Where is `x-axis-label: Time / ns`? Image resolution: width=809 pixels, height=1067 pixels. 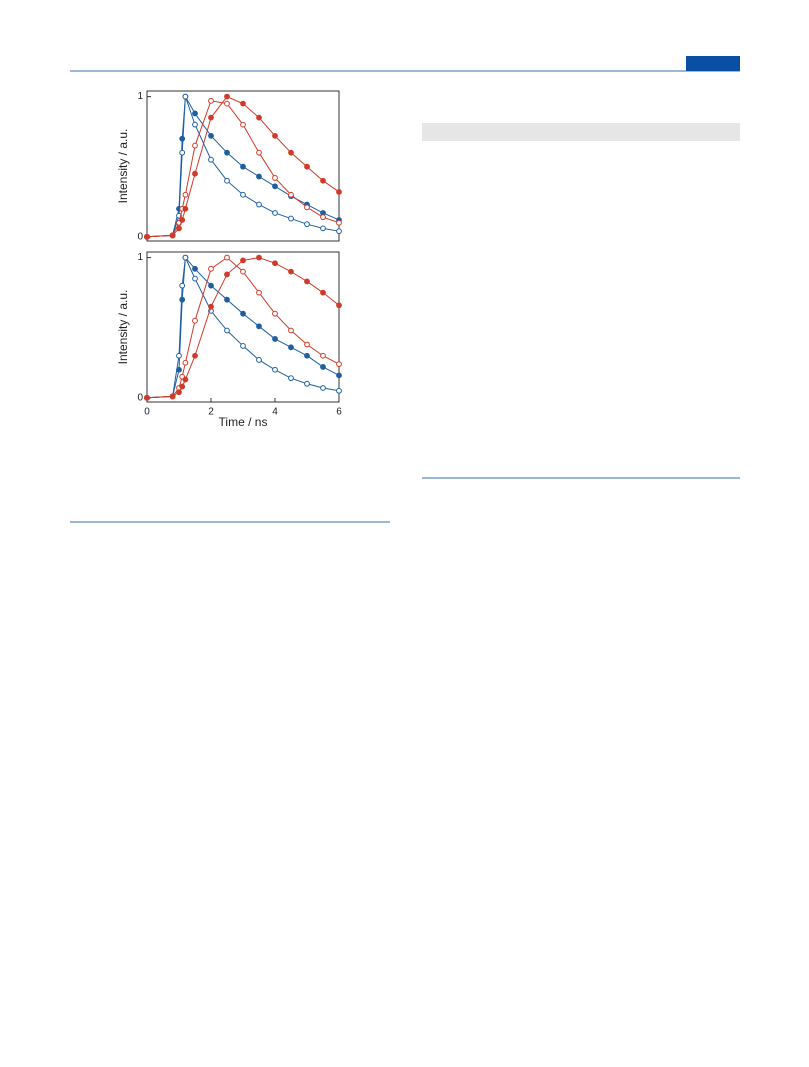
x-axis-label: Time / ns is located at coordinates (243, 422).